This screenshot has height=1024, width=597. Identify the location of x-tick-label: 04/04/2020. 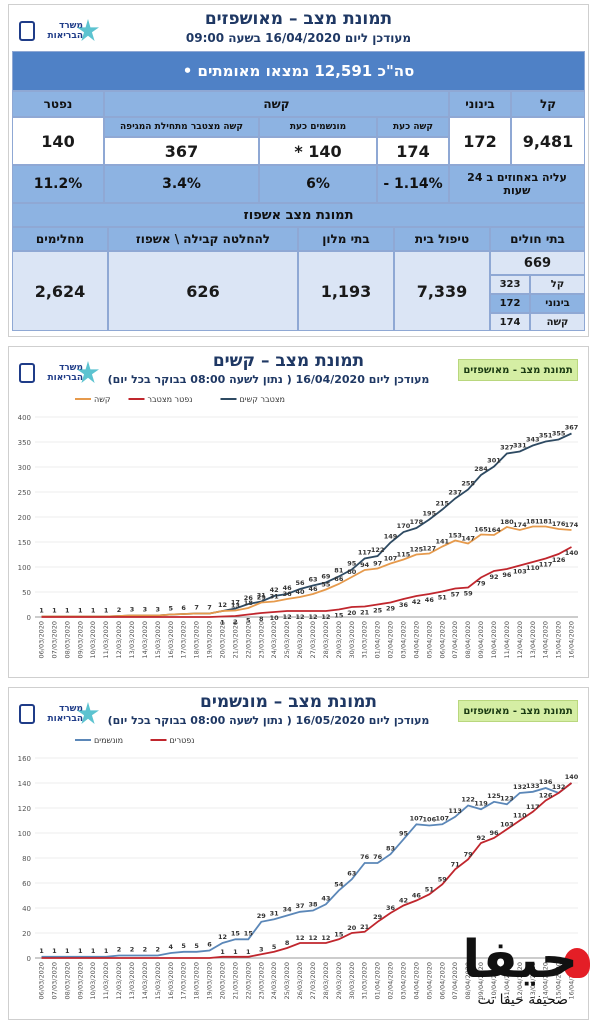
(416, 980).